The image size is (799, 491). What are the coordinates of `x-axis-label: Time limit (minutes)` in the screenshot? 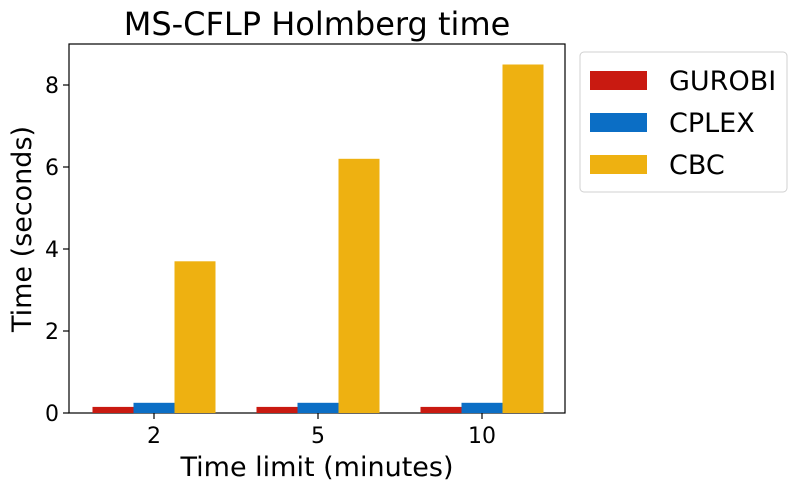 It's located at (317, 467).